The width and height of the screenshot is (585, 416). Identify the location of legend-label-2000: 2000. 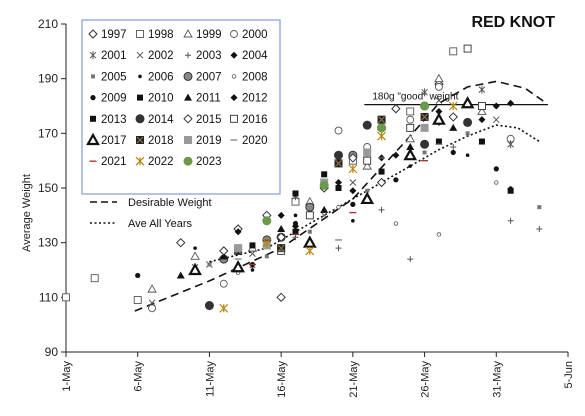
(255, 35).